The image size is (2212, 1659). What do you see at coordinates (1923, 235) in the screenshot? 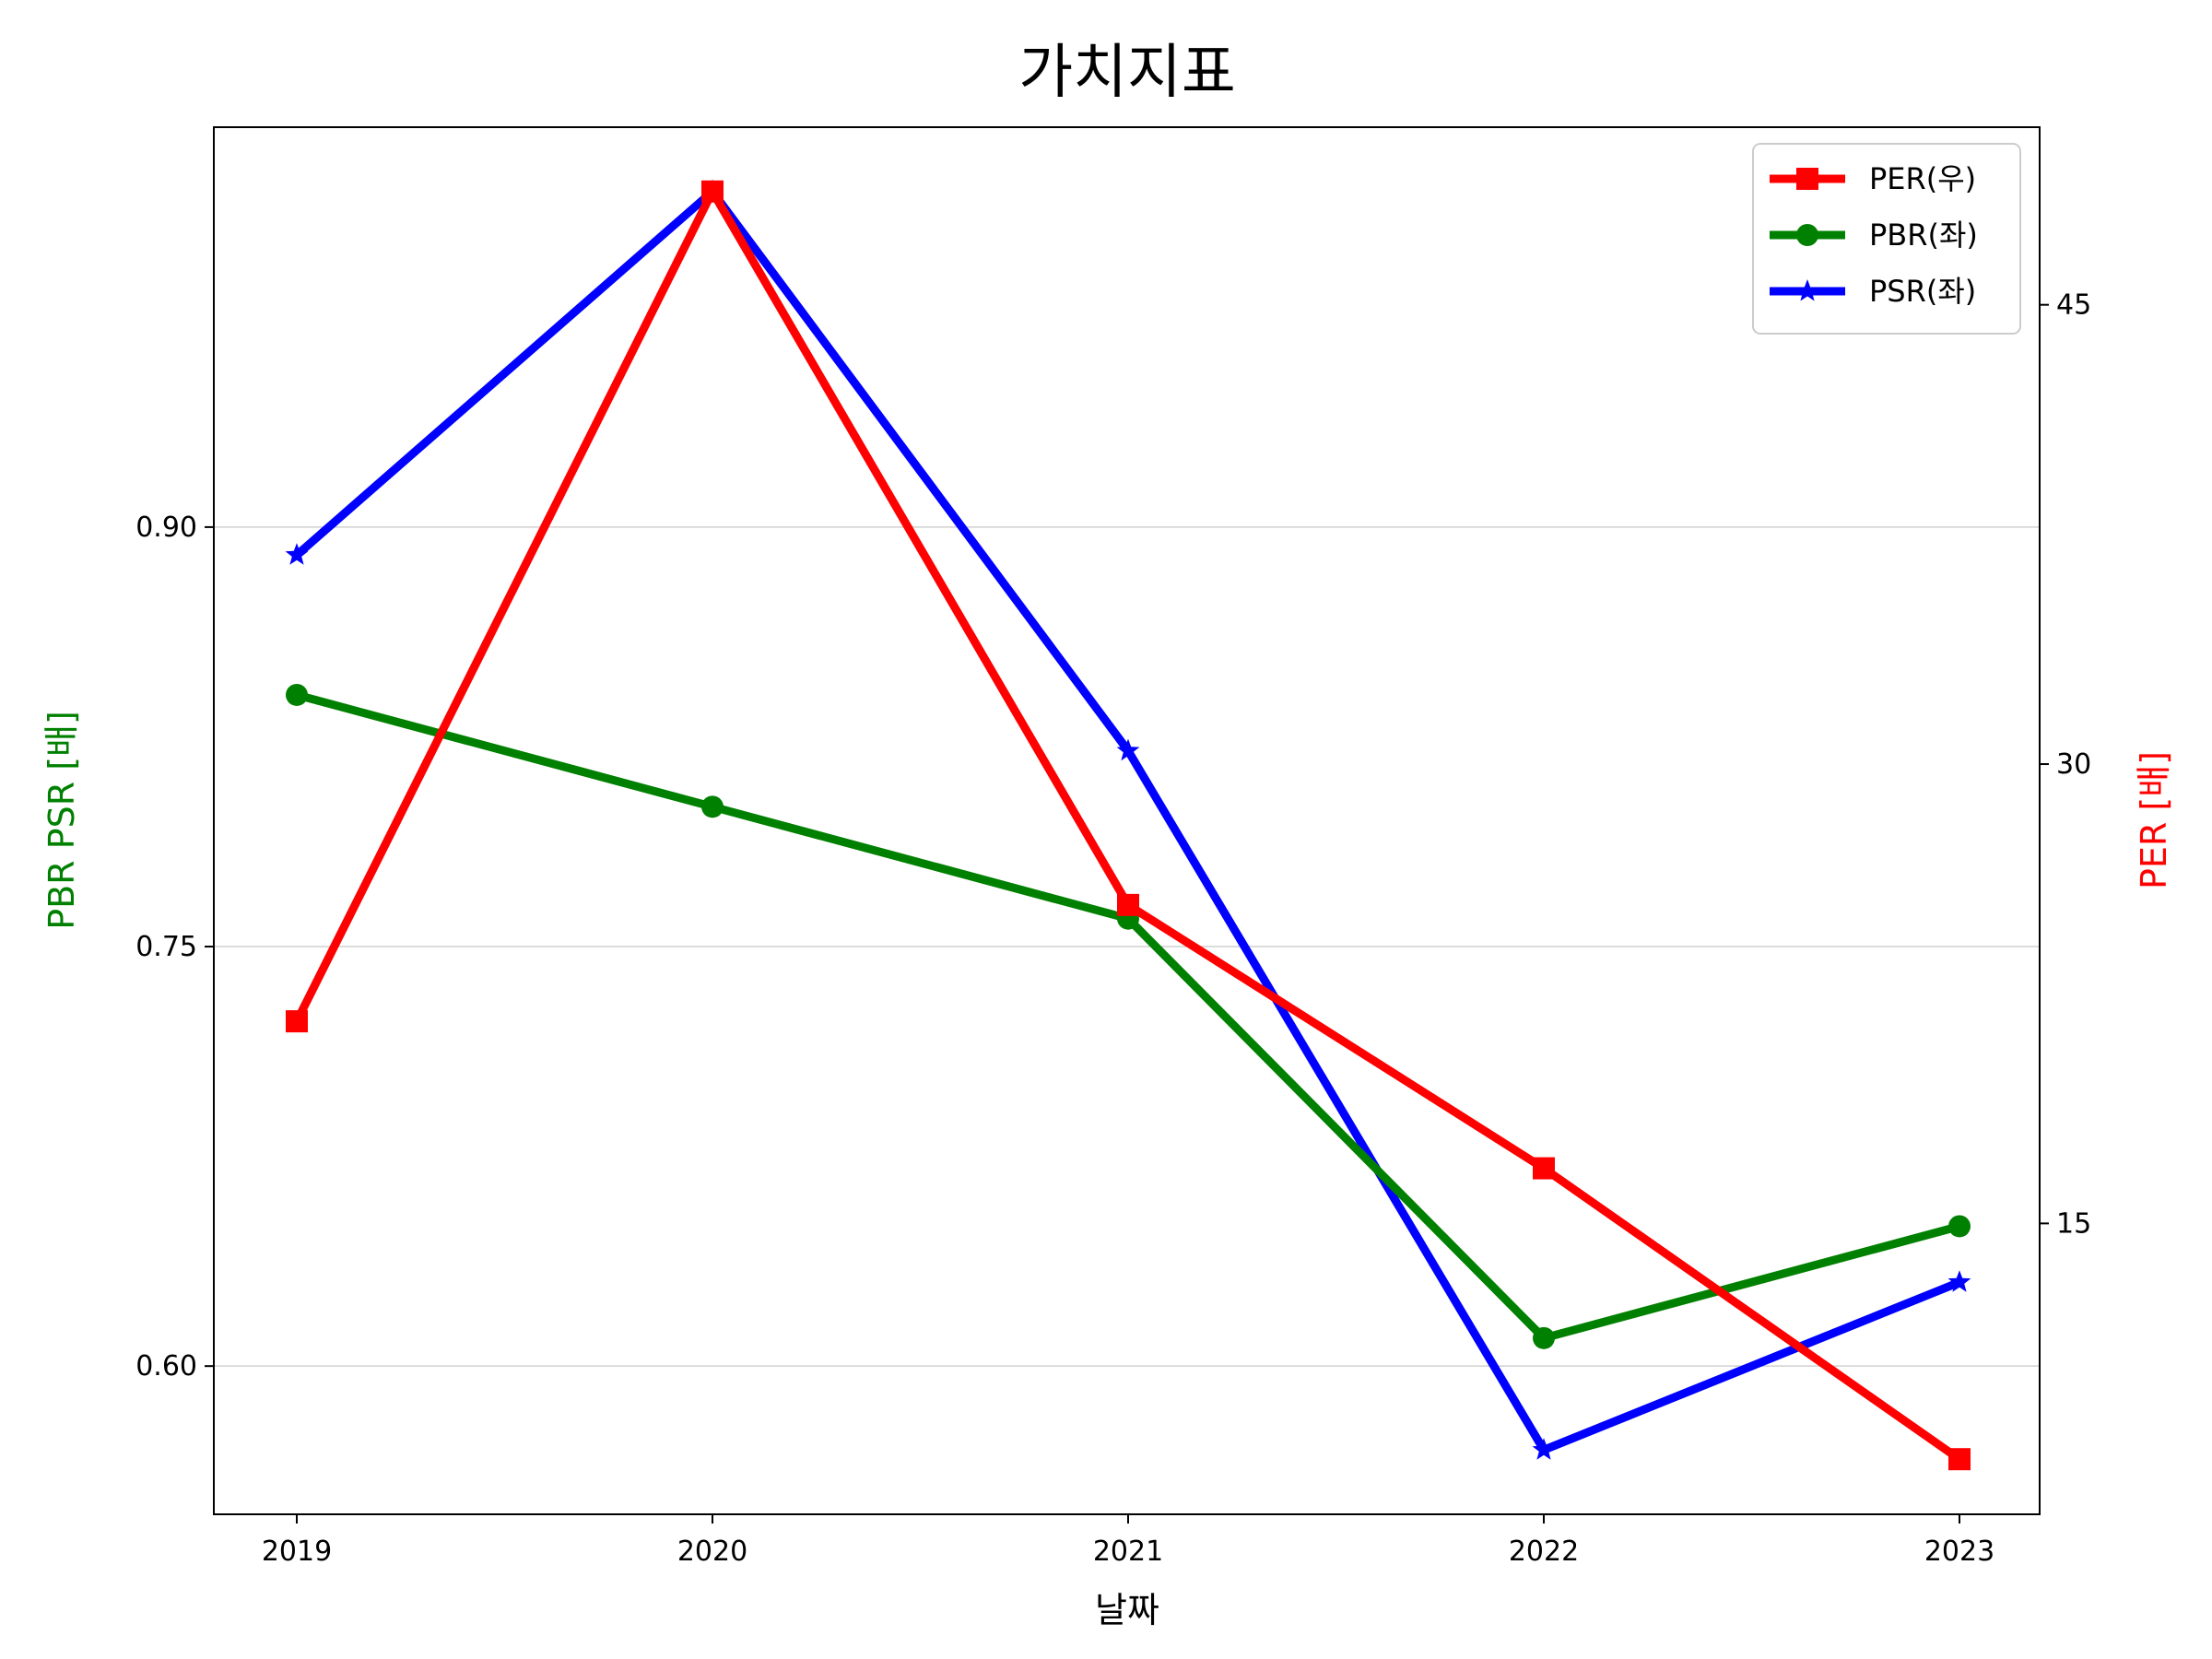
I see `legend-label-pbr: PBR(좌)` at bounding box center [1923, 235].